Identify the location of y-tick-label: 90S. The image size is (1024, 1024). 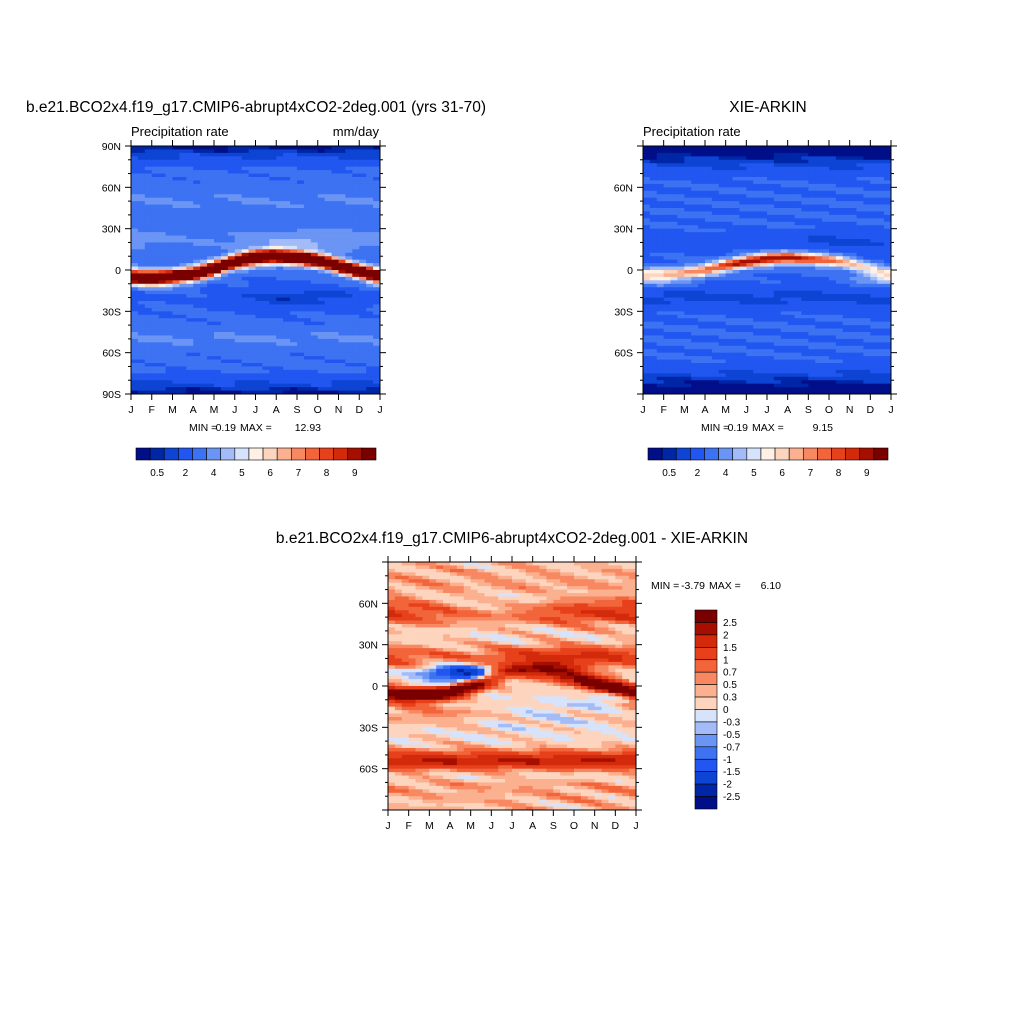
(111, 395).